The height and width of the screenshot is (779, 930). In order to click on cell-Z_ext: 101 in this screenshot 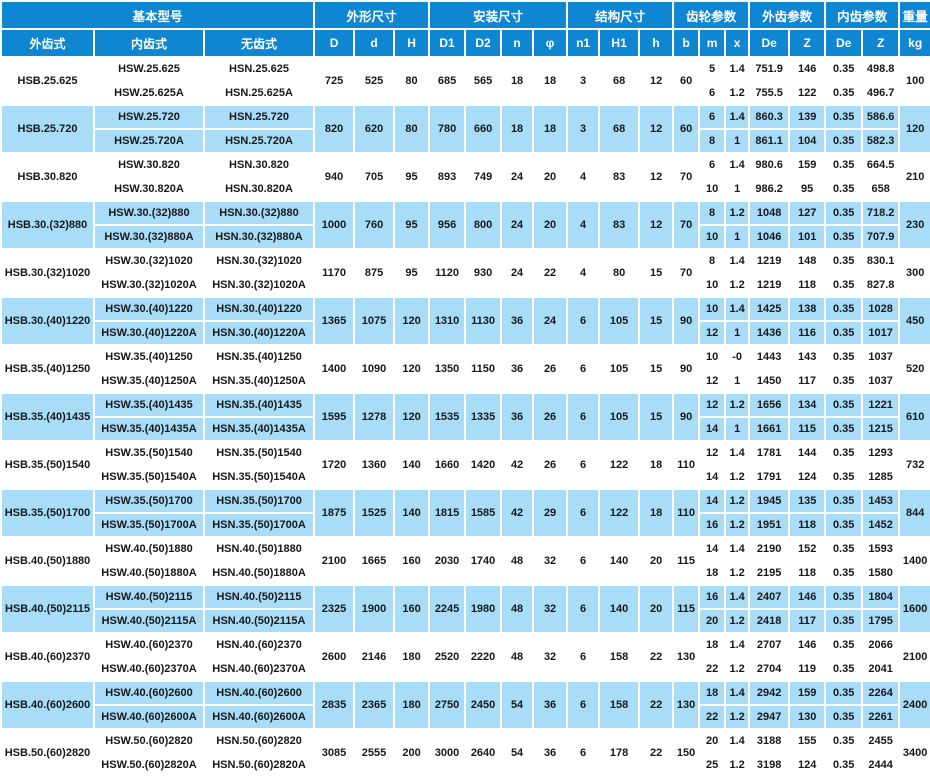, I will do `click(807, 237)`.